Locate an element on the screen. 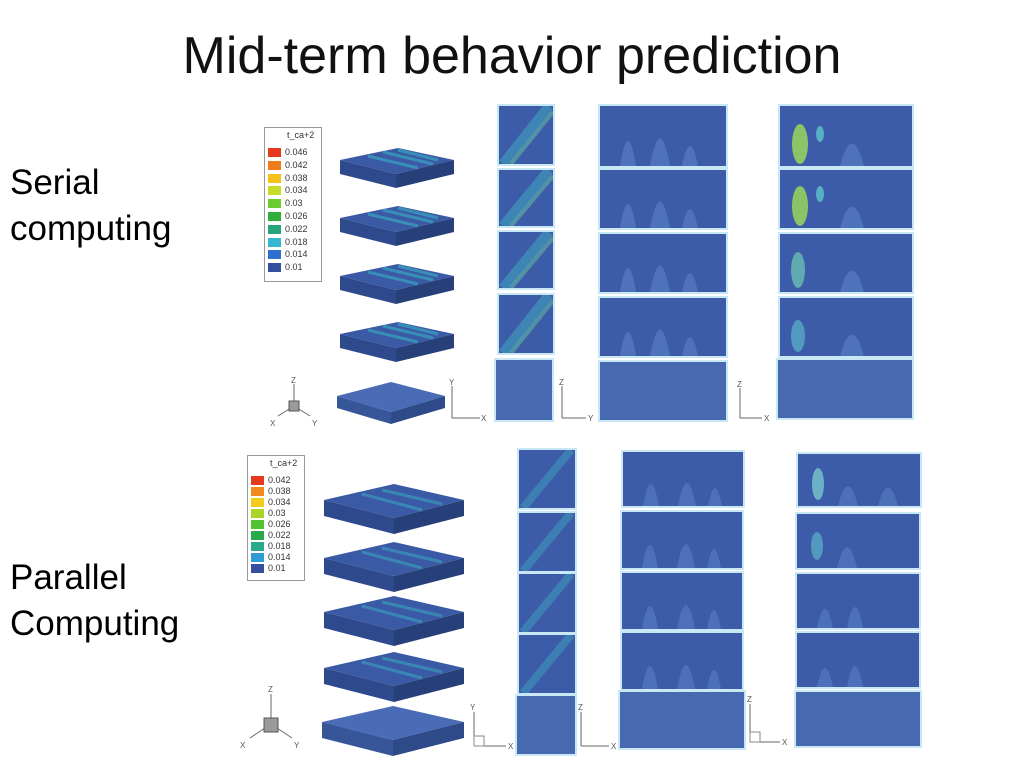 Image resolution: width=1024 pixels, height=768 pixels. legend-row: 0.022 is located at coordinates (303, 228).